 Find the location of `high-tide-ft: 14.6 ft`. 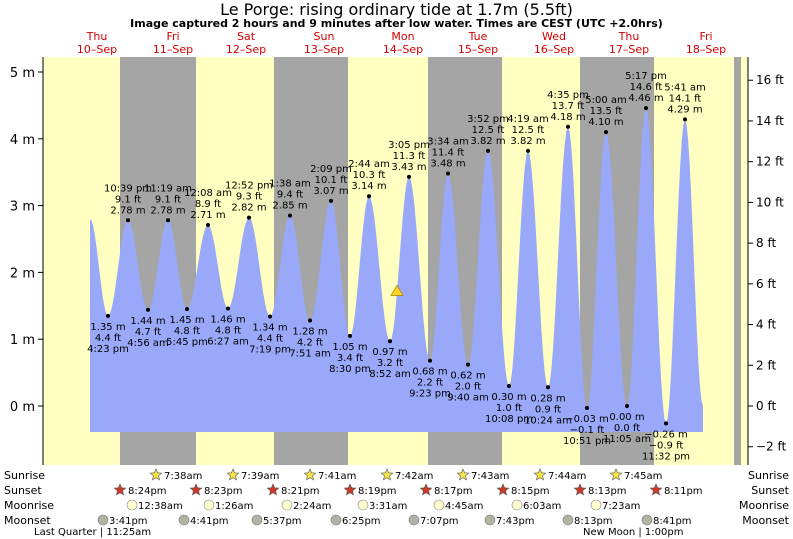

high-tide-ft: 14.6 ft is located at coordinates (646, 87).